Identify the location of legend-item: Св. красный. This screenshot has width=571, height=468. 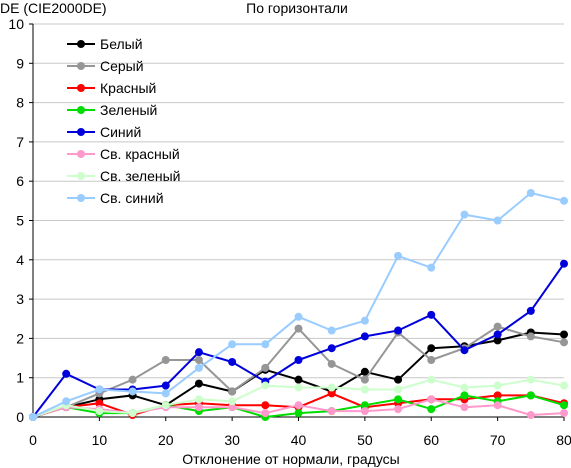
(123, 154).